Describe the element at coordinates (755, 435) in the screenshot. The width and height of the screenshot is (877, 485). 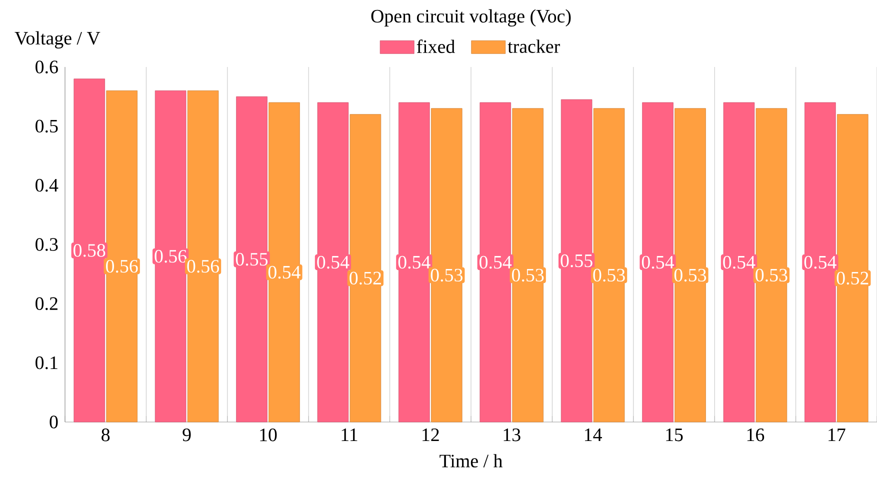
I see `x-tick-label: 16` at that location.